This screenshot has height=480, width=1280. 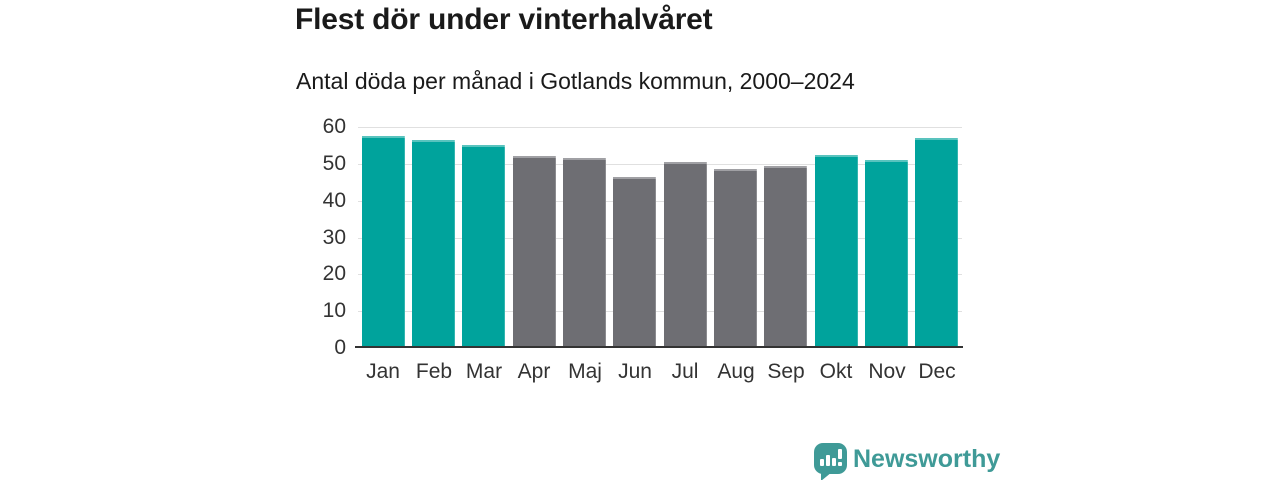 What do you see at coordinates (635, 371) in the screenshot?
I see `x-tick-label: Jun` at bounding box center [635, 371].